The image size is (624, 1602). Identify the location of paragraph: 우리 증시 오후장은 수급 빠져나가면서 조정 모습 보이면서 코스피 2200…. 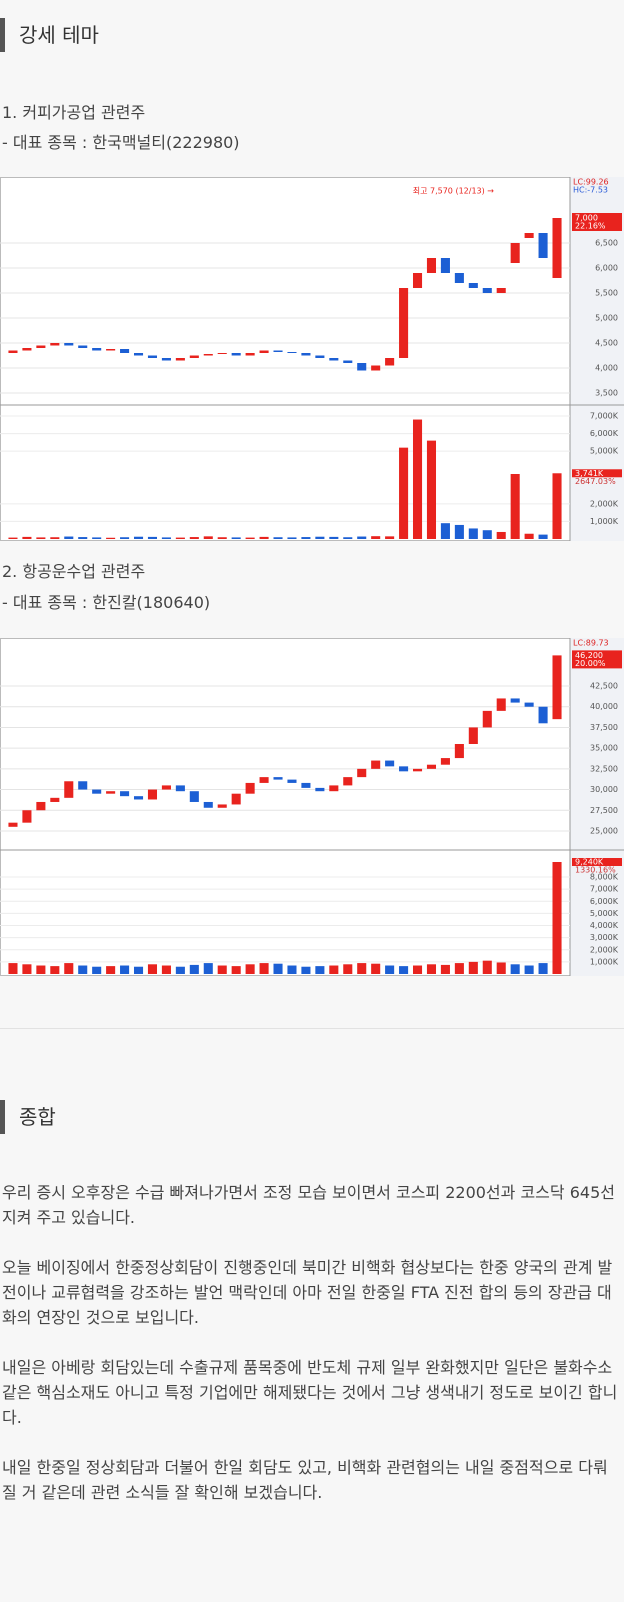
(308, 1205).